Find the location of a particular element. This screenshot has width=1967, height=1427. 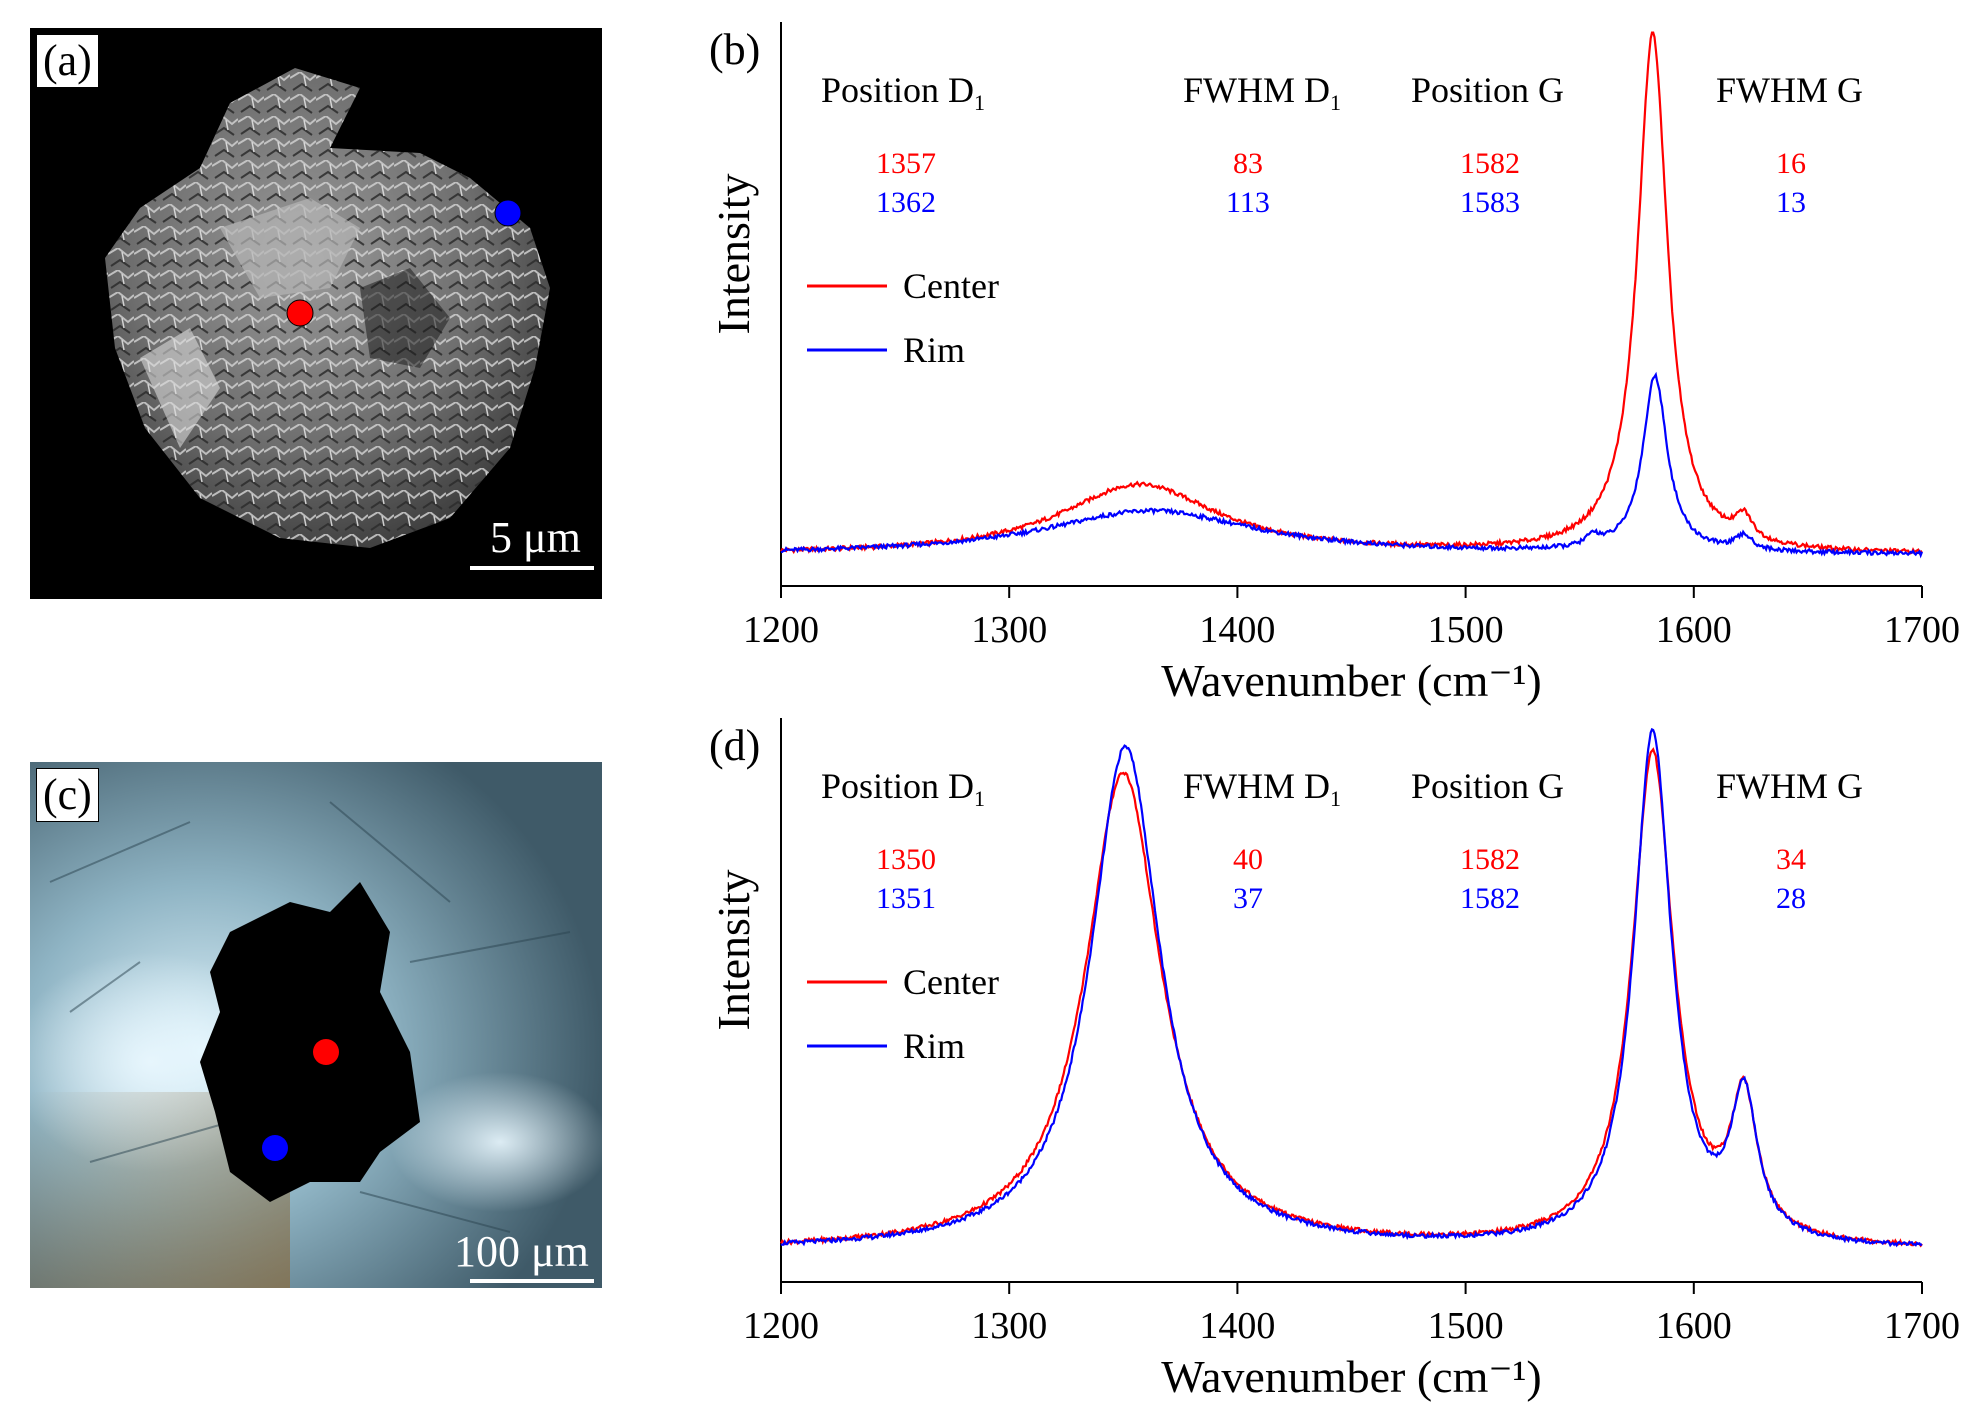

stat-value: 1583 is located at coordinates (1490, 202).